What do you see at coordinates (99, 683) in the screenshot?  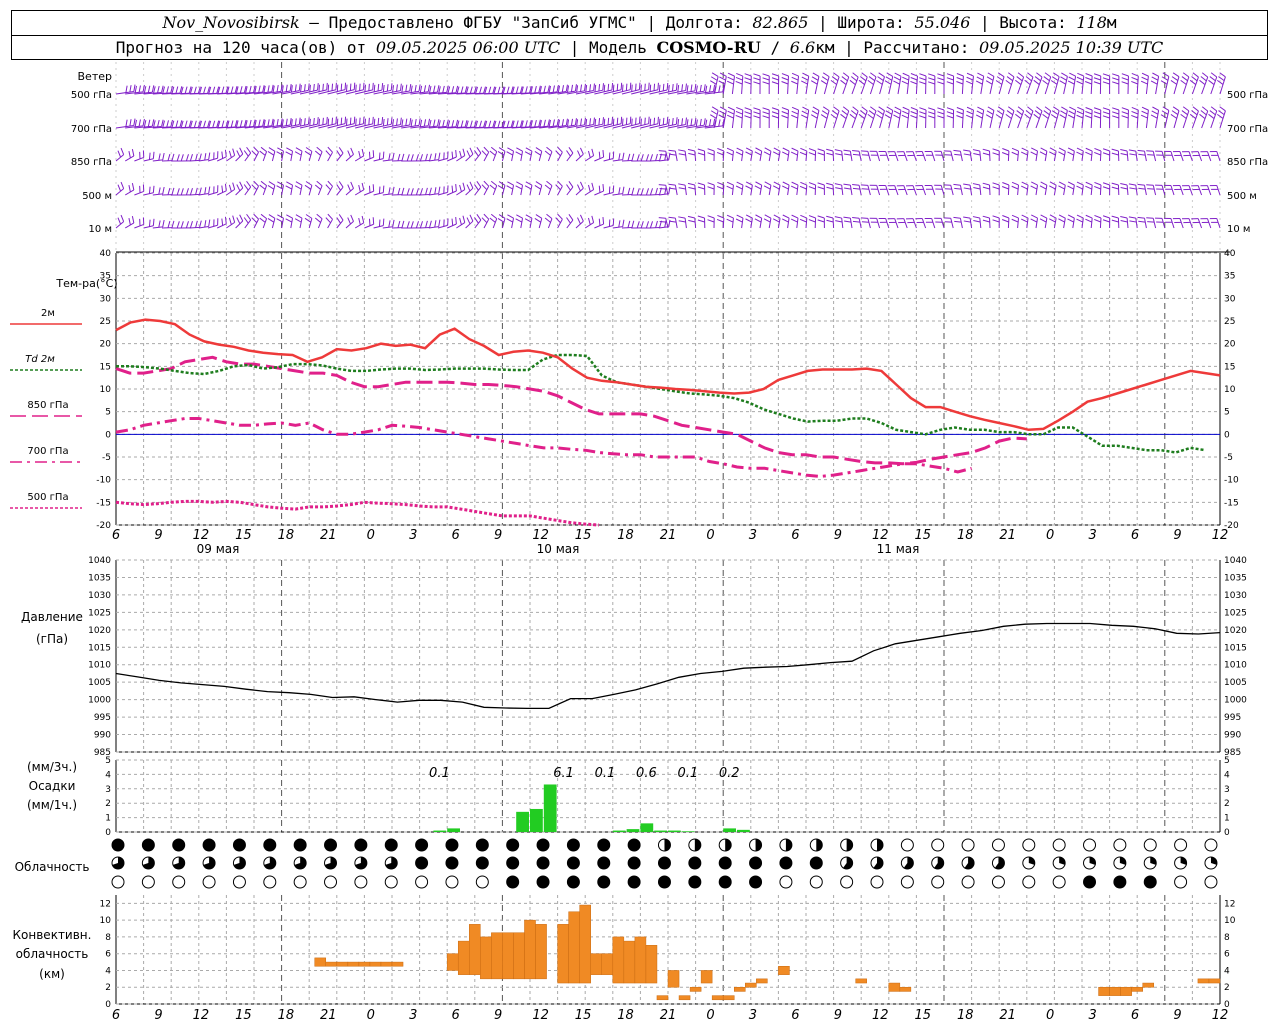 I see `pressure-tick-label: 1005` at bounding box center [99, 683].